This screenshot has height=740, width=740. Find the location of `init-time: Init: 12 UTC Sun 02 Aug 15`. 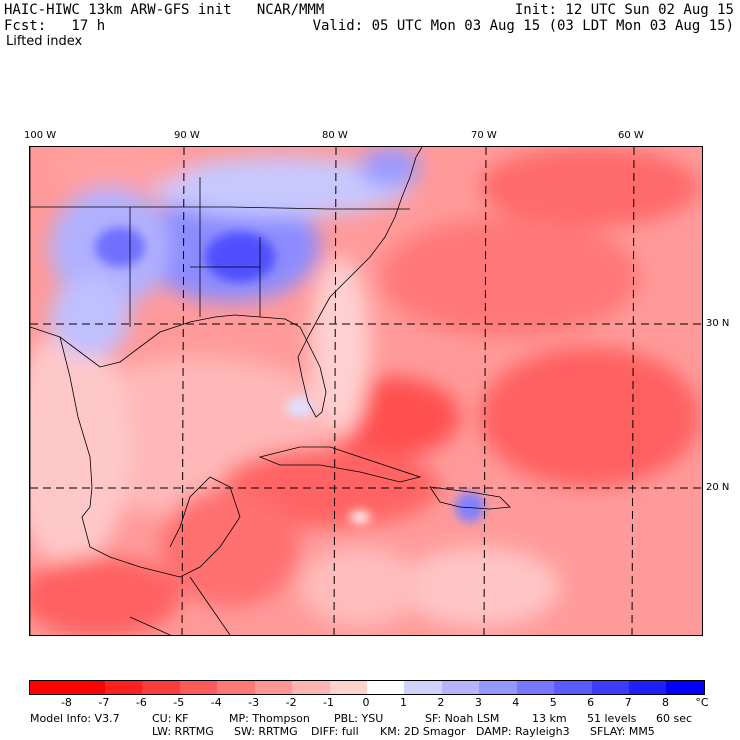

init-time: Init: 12 UTC Sun 02 Aug 15 is located at coordinates (624, 10).